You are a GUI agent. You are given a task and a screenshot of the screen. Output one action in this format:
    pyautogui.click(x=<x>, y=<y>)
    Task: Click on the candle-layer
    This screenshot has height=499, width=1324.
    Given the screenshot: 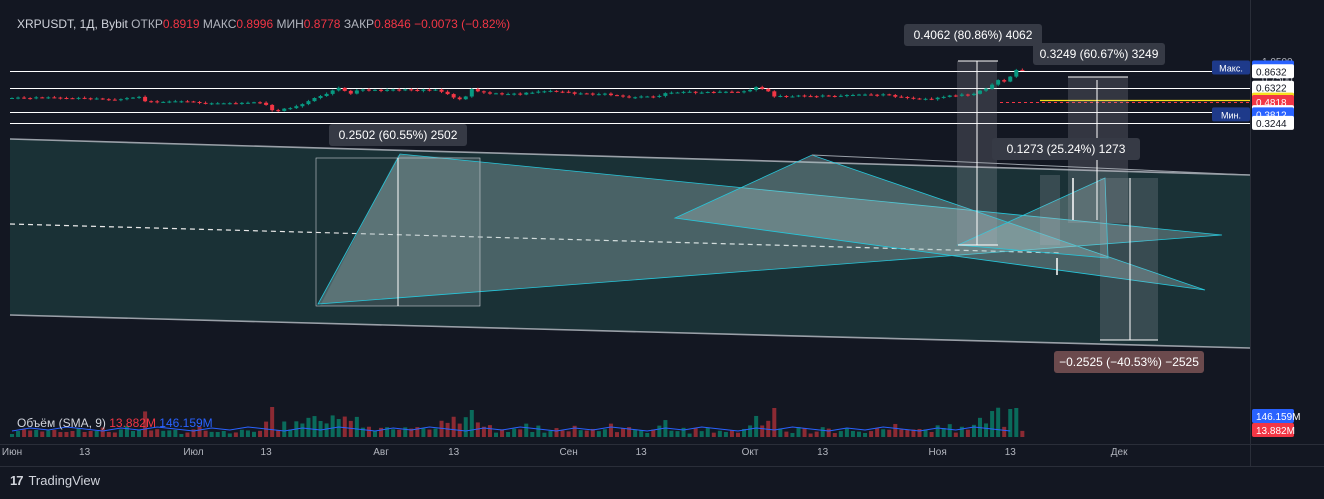 What is the action you would take?
    pyautogui.click(x=517, y=90)
    